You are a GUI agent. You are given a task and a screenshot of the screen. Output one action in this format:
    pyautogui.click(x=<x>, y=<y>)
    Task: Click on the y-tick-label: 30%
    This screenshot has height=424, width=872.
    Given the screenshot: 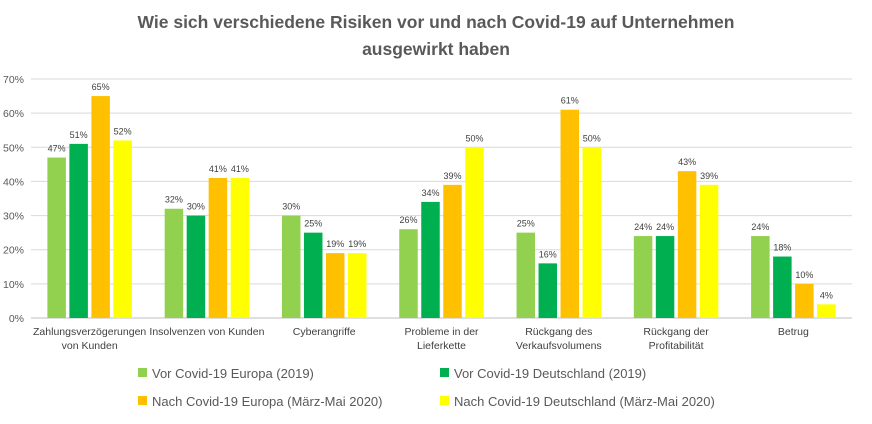 What is the action you would take?
    pyautogui.click(x=13, y=217)
    